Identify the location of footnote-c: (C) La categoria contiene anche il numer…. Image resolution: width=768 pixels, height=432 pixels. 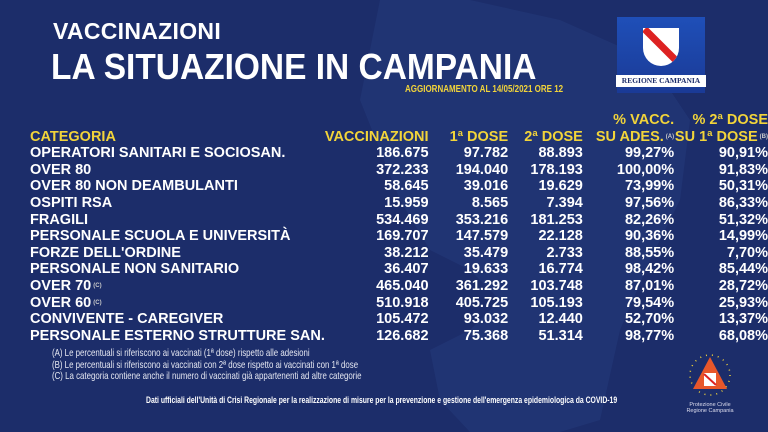
(207, 376).